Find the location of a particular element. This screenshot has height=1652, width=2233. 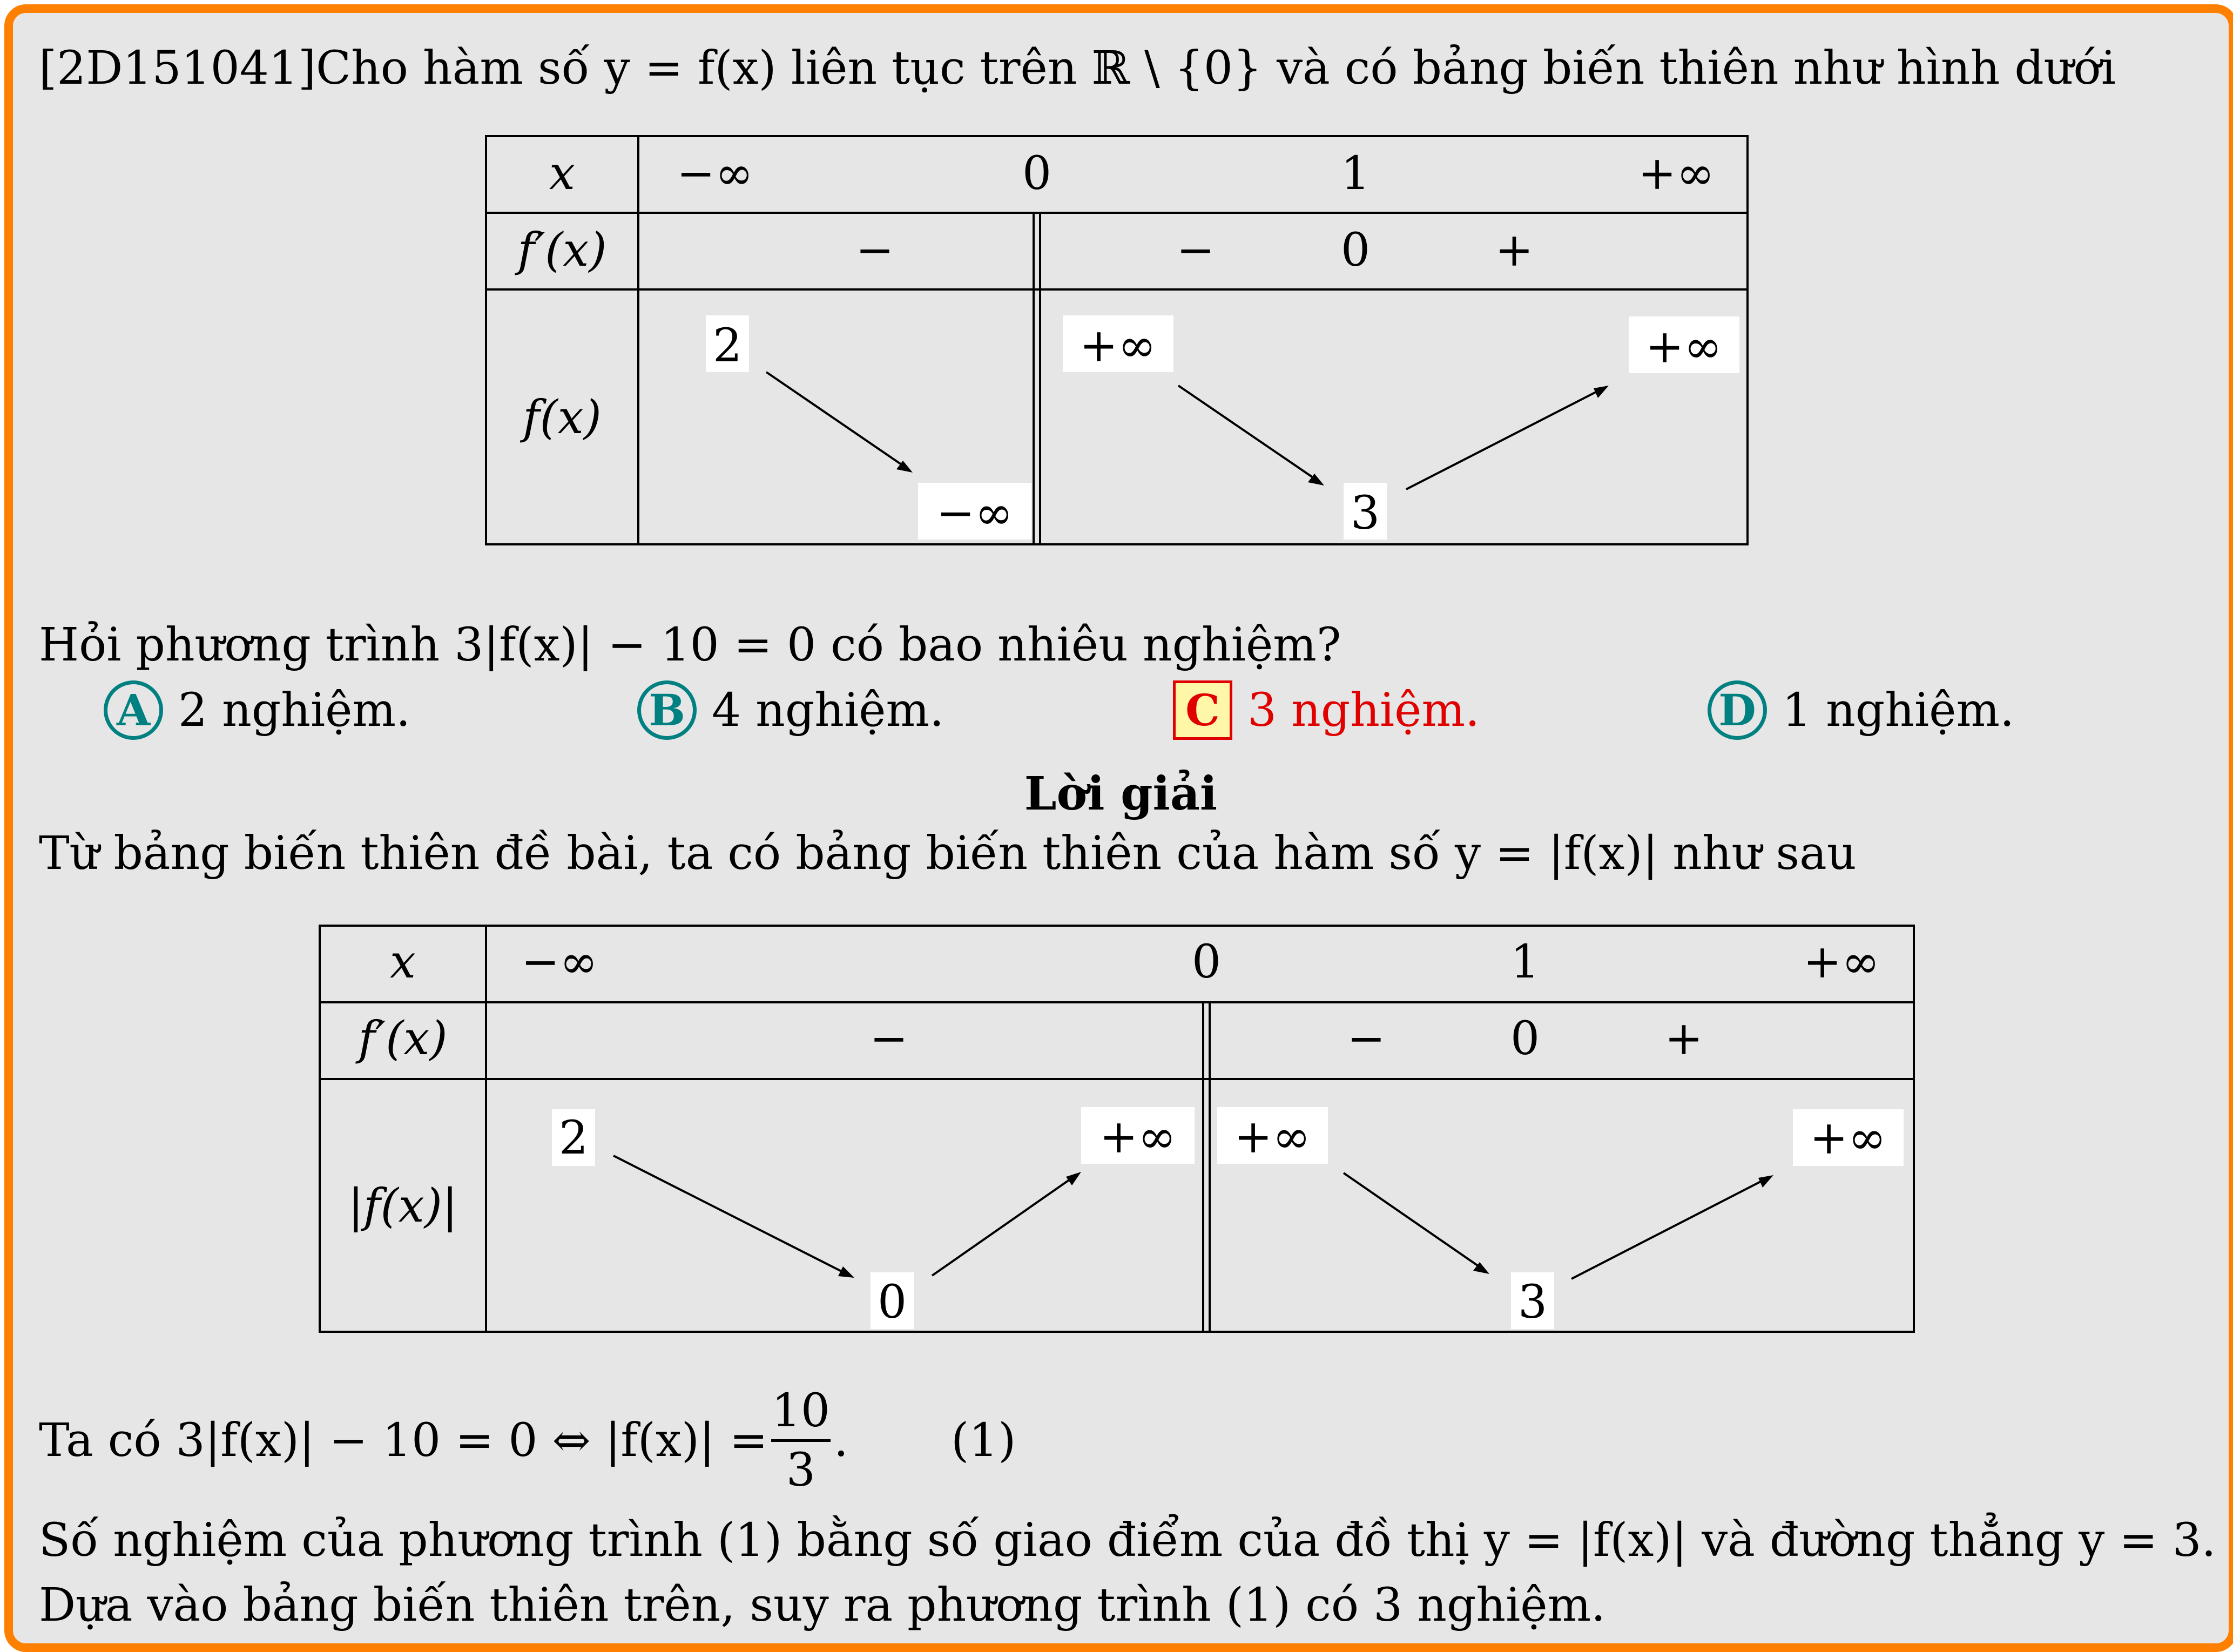

option-b: B 4 nghiệm. is located at coordinates (790, 710).